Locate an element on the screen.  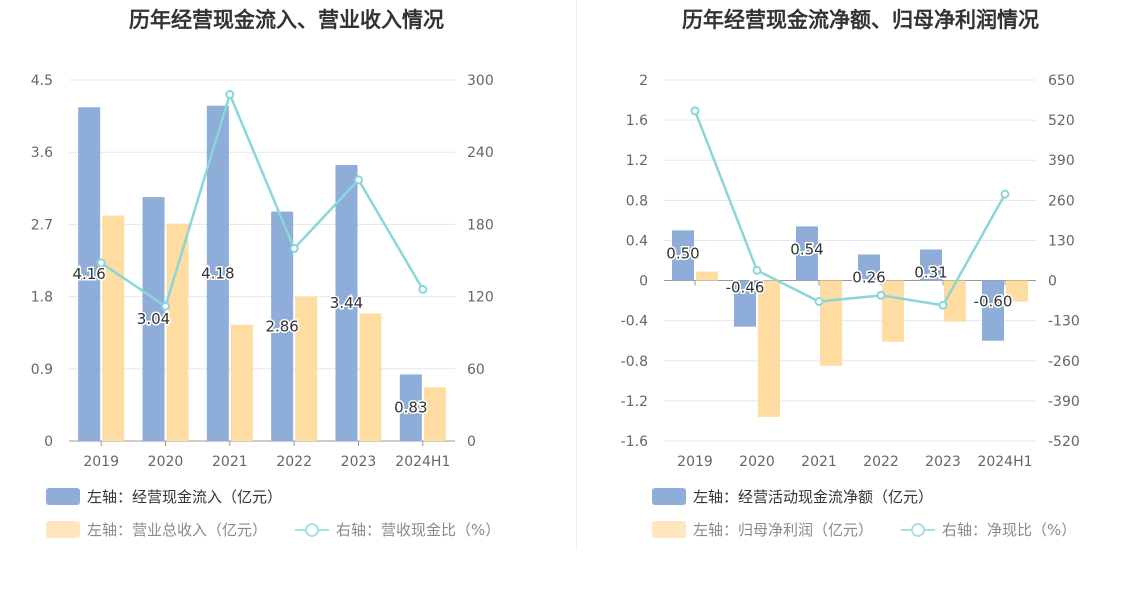
y-right-tick-label: -520 is located at coordinates (1064, 442).